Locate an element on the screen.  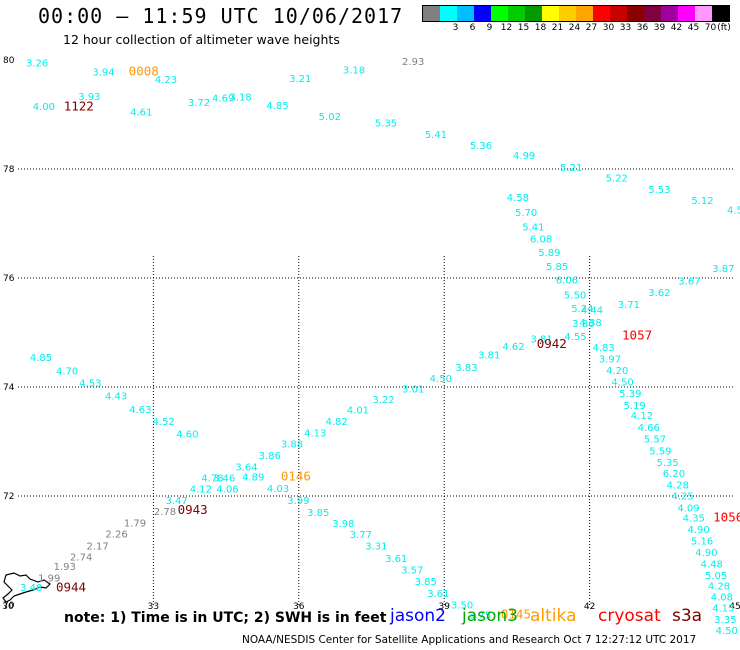
pass-time-label: 0944 is located at coordinates (71, 586).